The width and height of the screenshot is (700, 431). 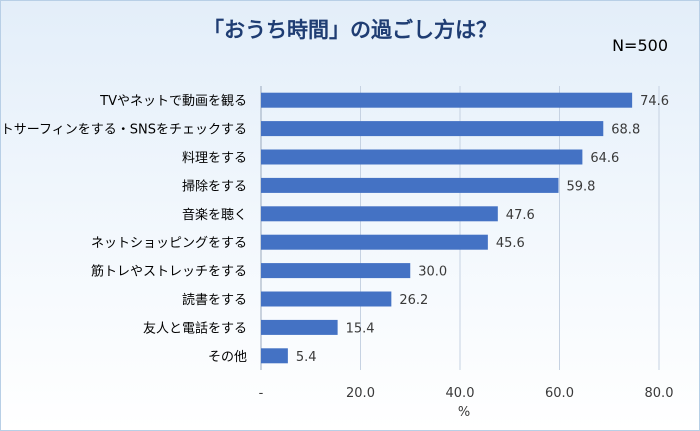 What do you see at coordinates (350, 30) in the screenshot?
I see `chart-title: 「おうち時間」の過ごし方は？` at bounding box center [350, 30].